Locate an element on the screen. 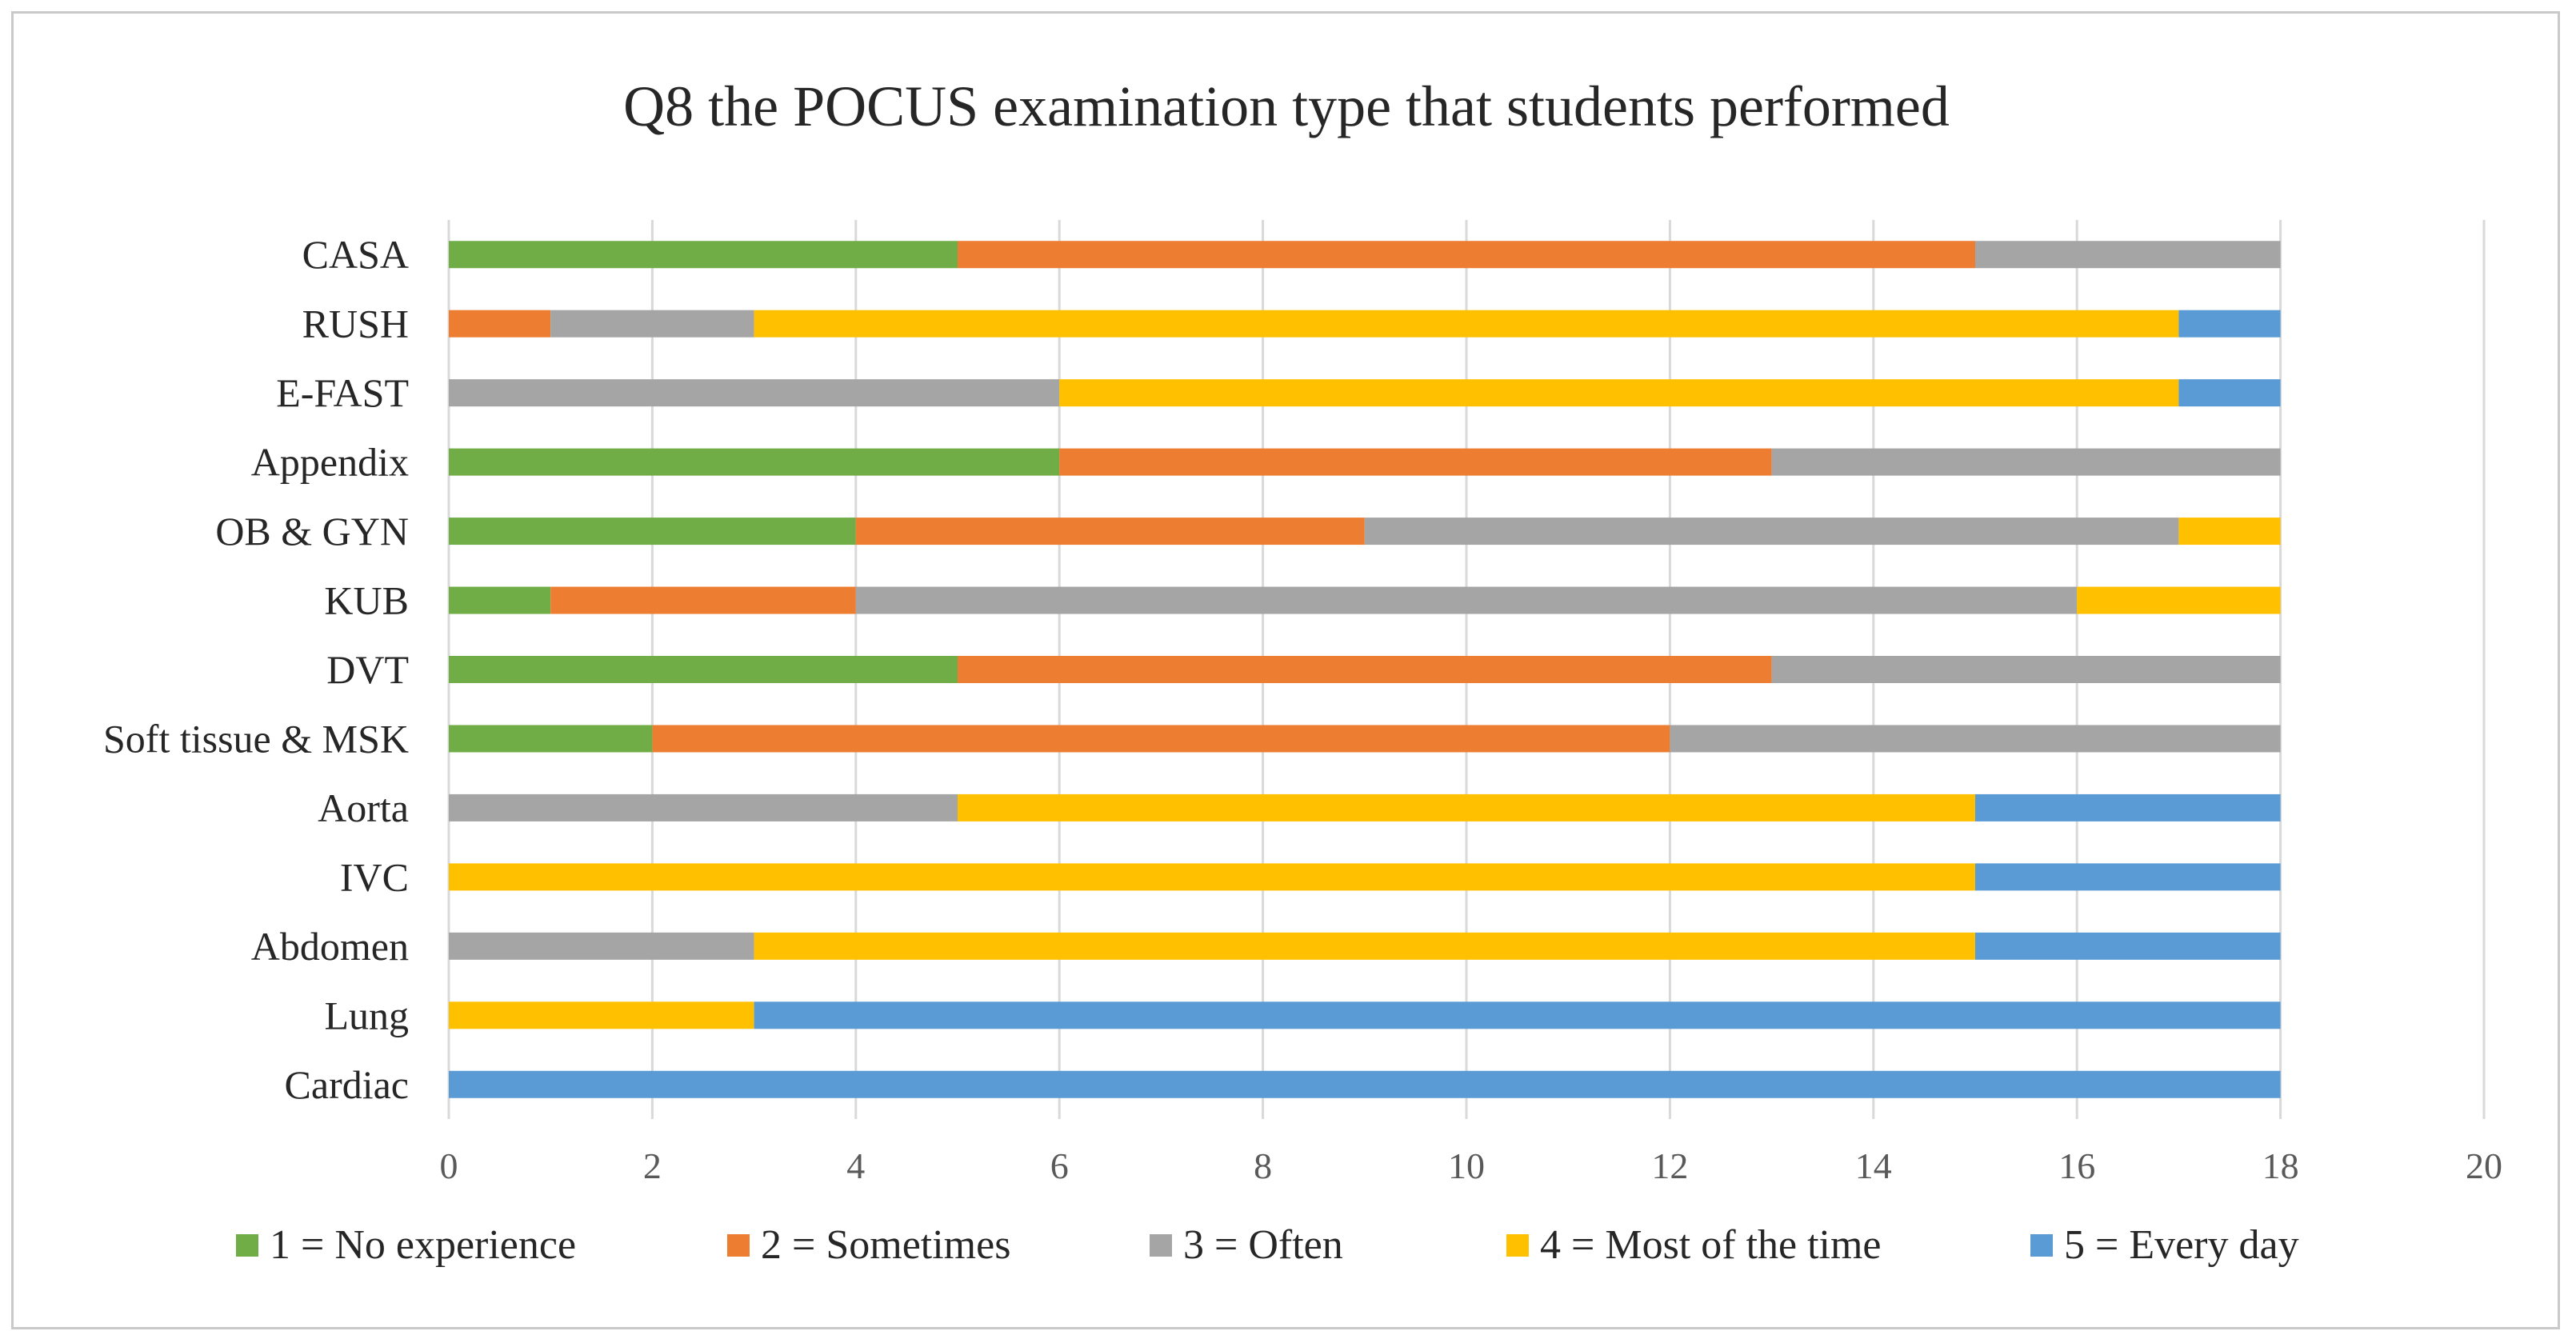  legend-label: 4 = Most of the time is located at coordinates (1711, 1245).